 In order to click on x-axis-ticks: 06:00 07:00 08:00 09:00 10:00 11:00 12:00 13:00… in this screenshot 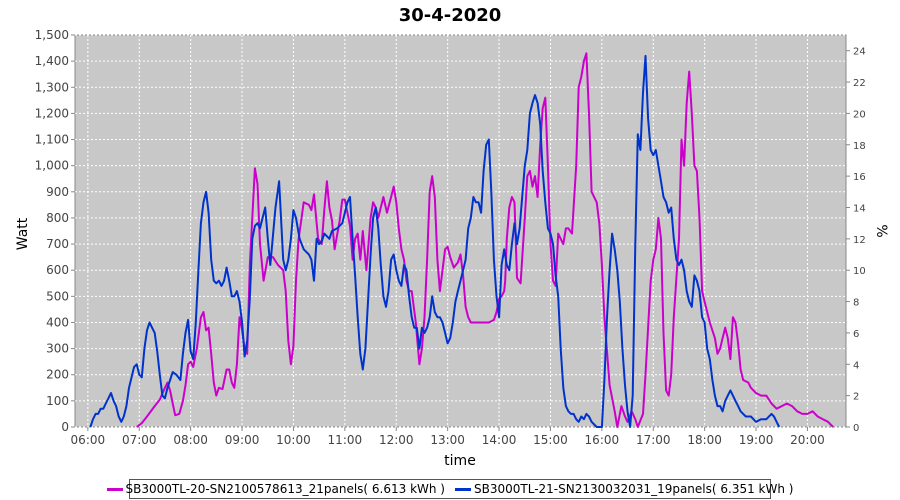, I will do `click(448, 437)`.